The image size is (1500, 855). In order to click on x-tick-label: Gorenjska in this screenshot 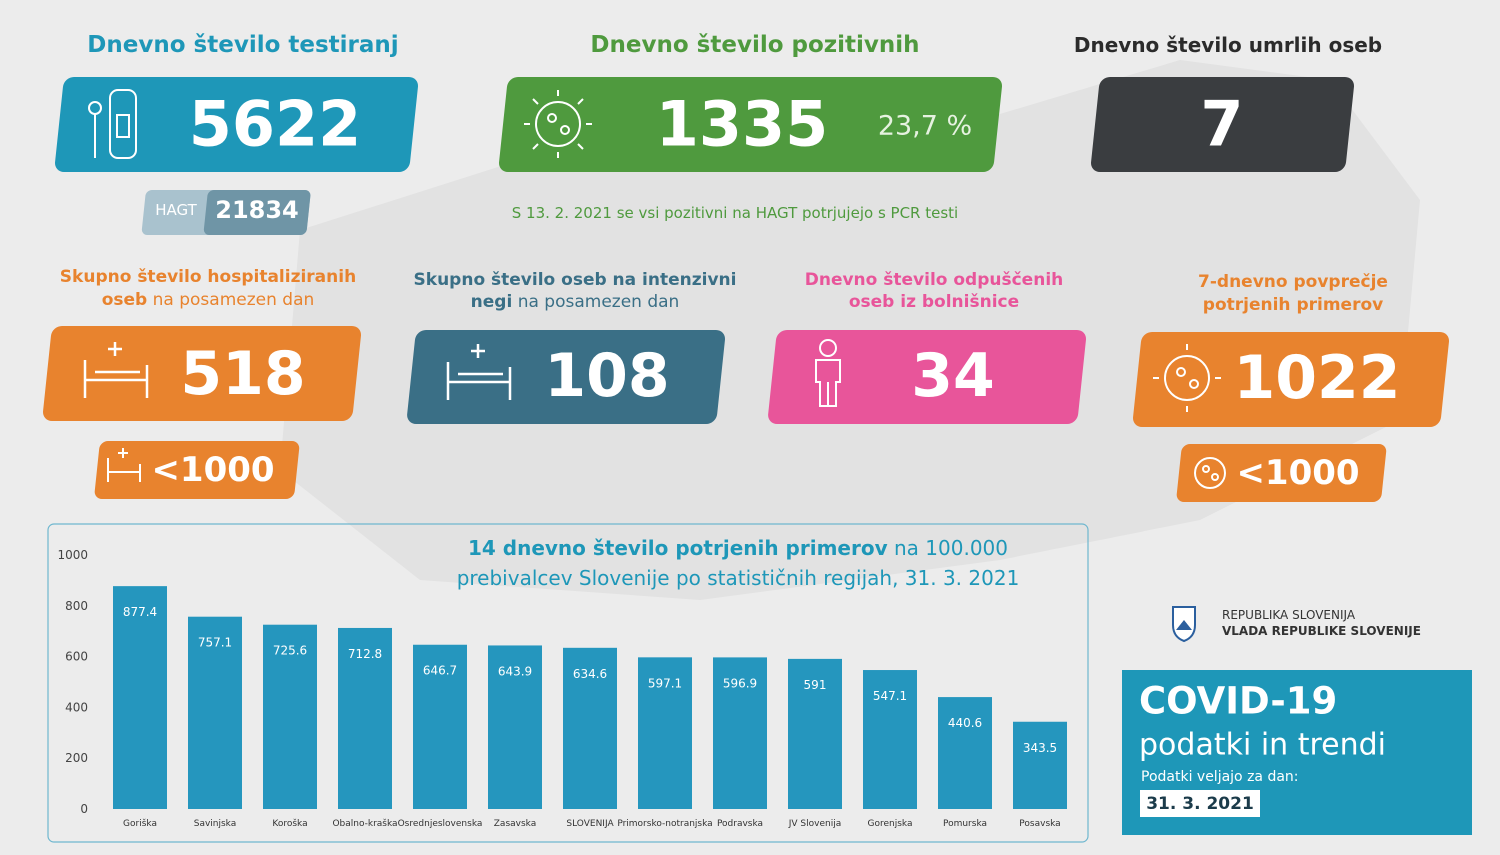, I will do `click(890, 824)`.